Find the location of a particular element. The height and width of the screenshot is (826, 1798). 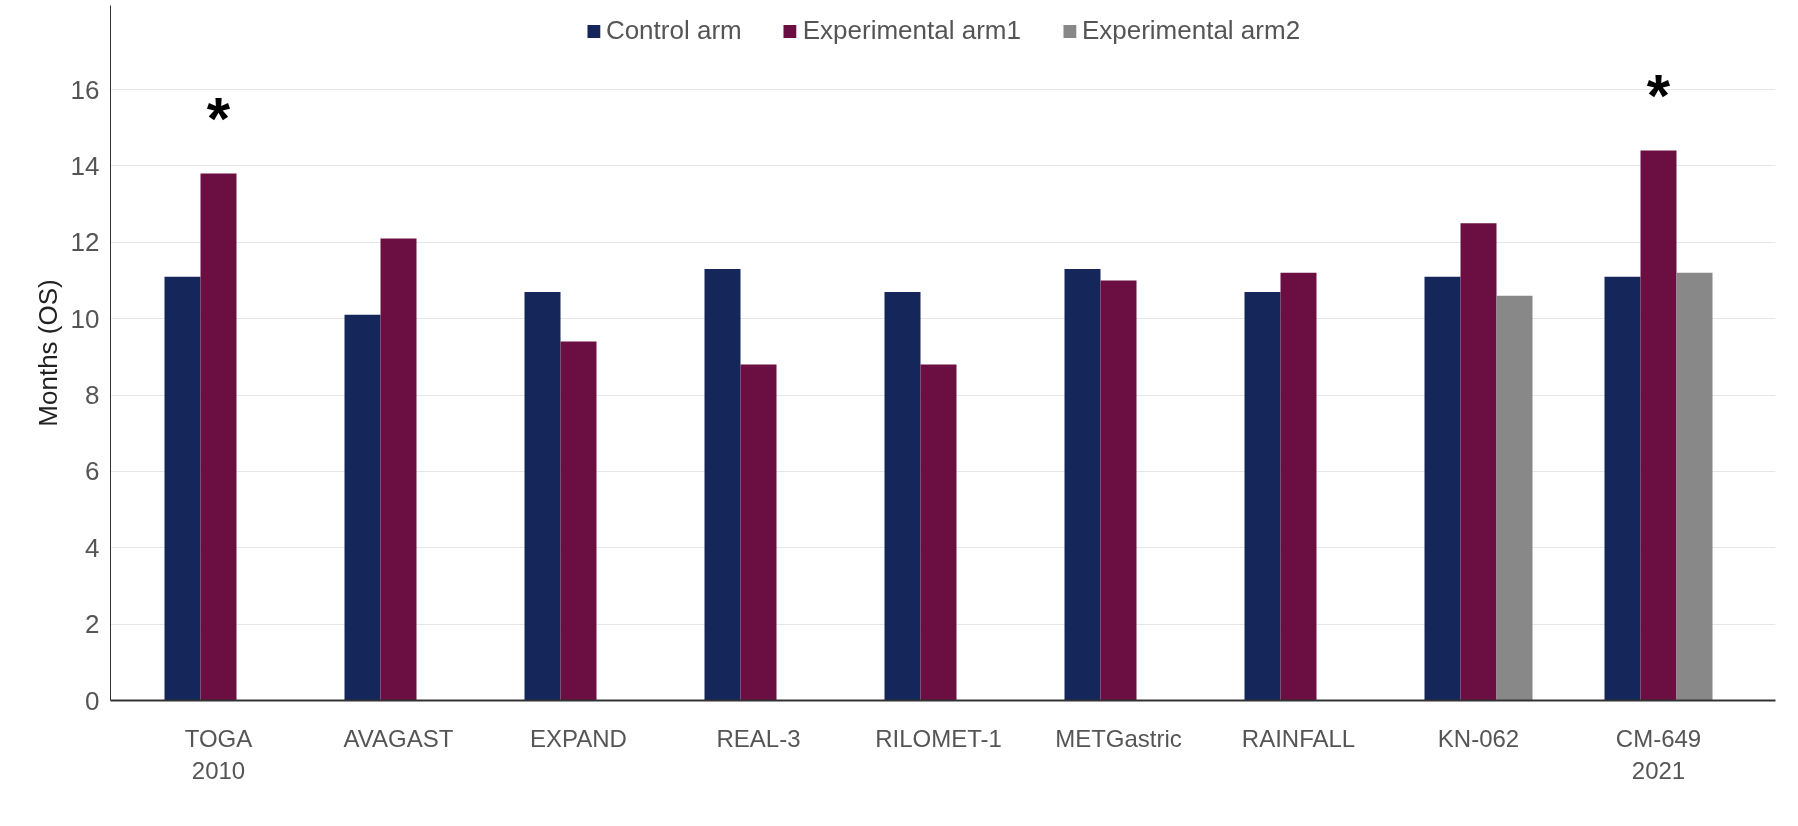

y-tick-label: 12 is located at coordinates (85, 242).